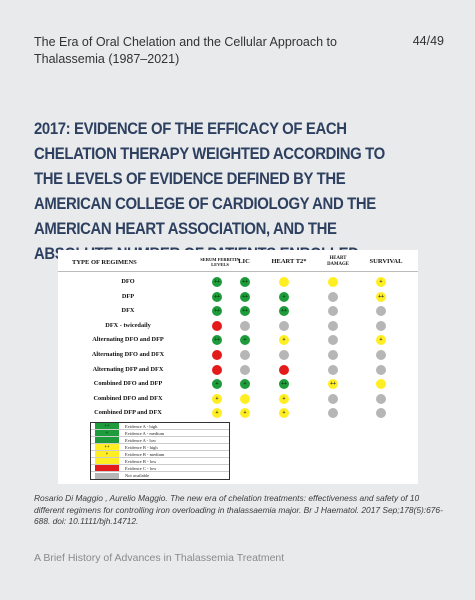 The width and height of the screenshot is (475, 600). What do you see at coordinates (238, 384) in the screenshot?
I see `table-row: Combined DFO and DFP + + ++ ++` at bounding box center [238, 384].